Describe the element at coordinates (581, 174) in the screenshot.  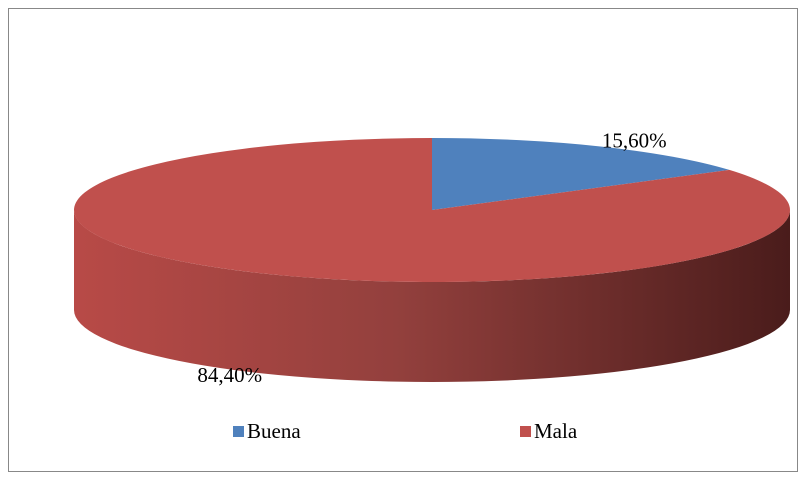
I see `pie-slice` at that location.